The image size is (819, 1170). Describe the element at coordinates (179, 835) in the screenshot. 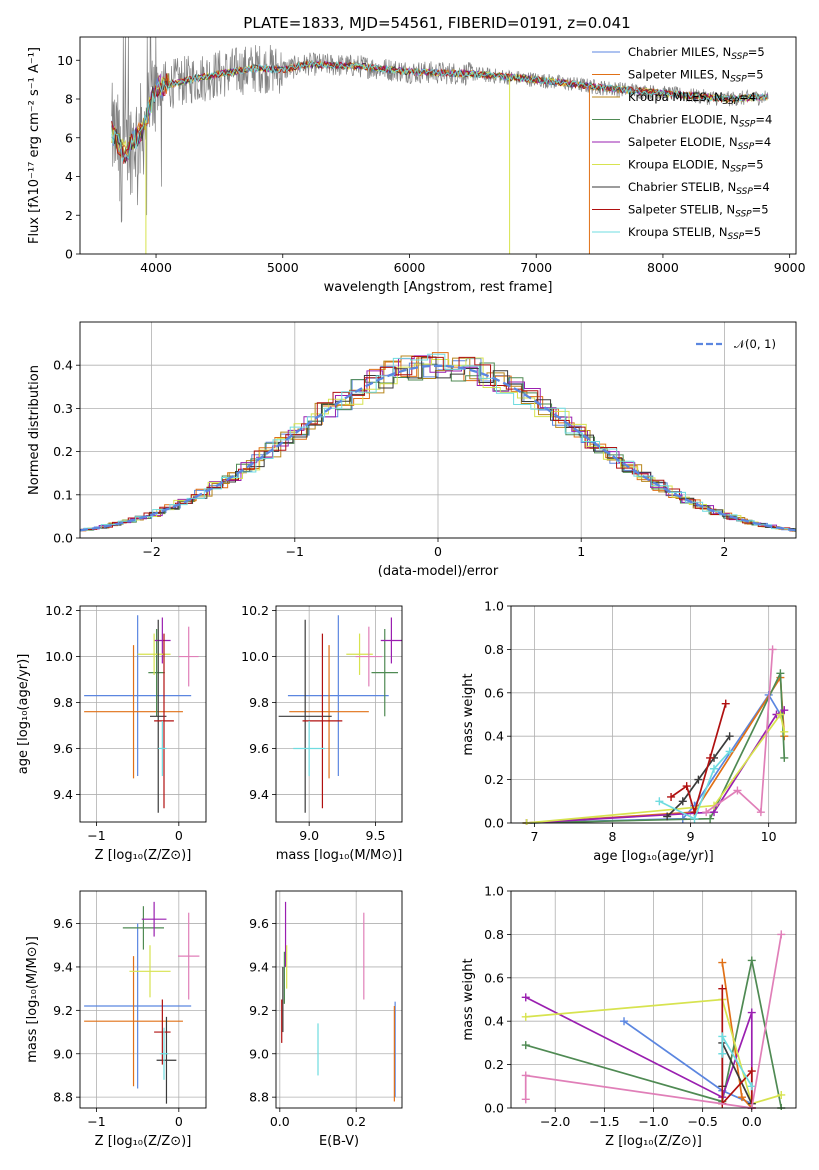

I see `x-tick-label: 0` at that location.